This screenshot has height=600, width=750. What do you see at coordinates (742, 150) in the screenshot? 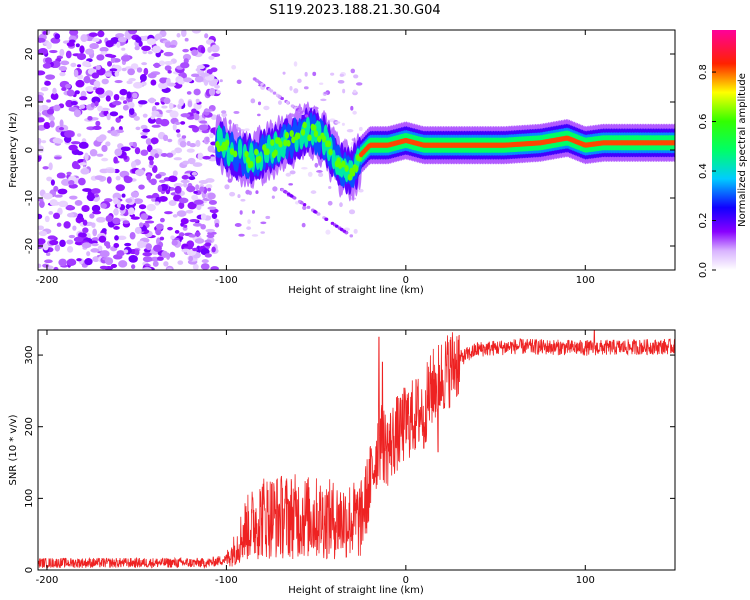
I see `colorbar-label: Normalized spectral amplitude` at bounding box center [742, 150].